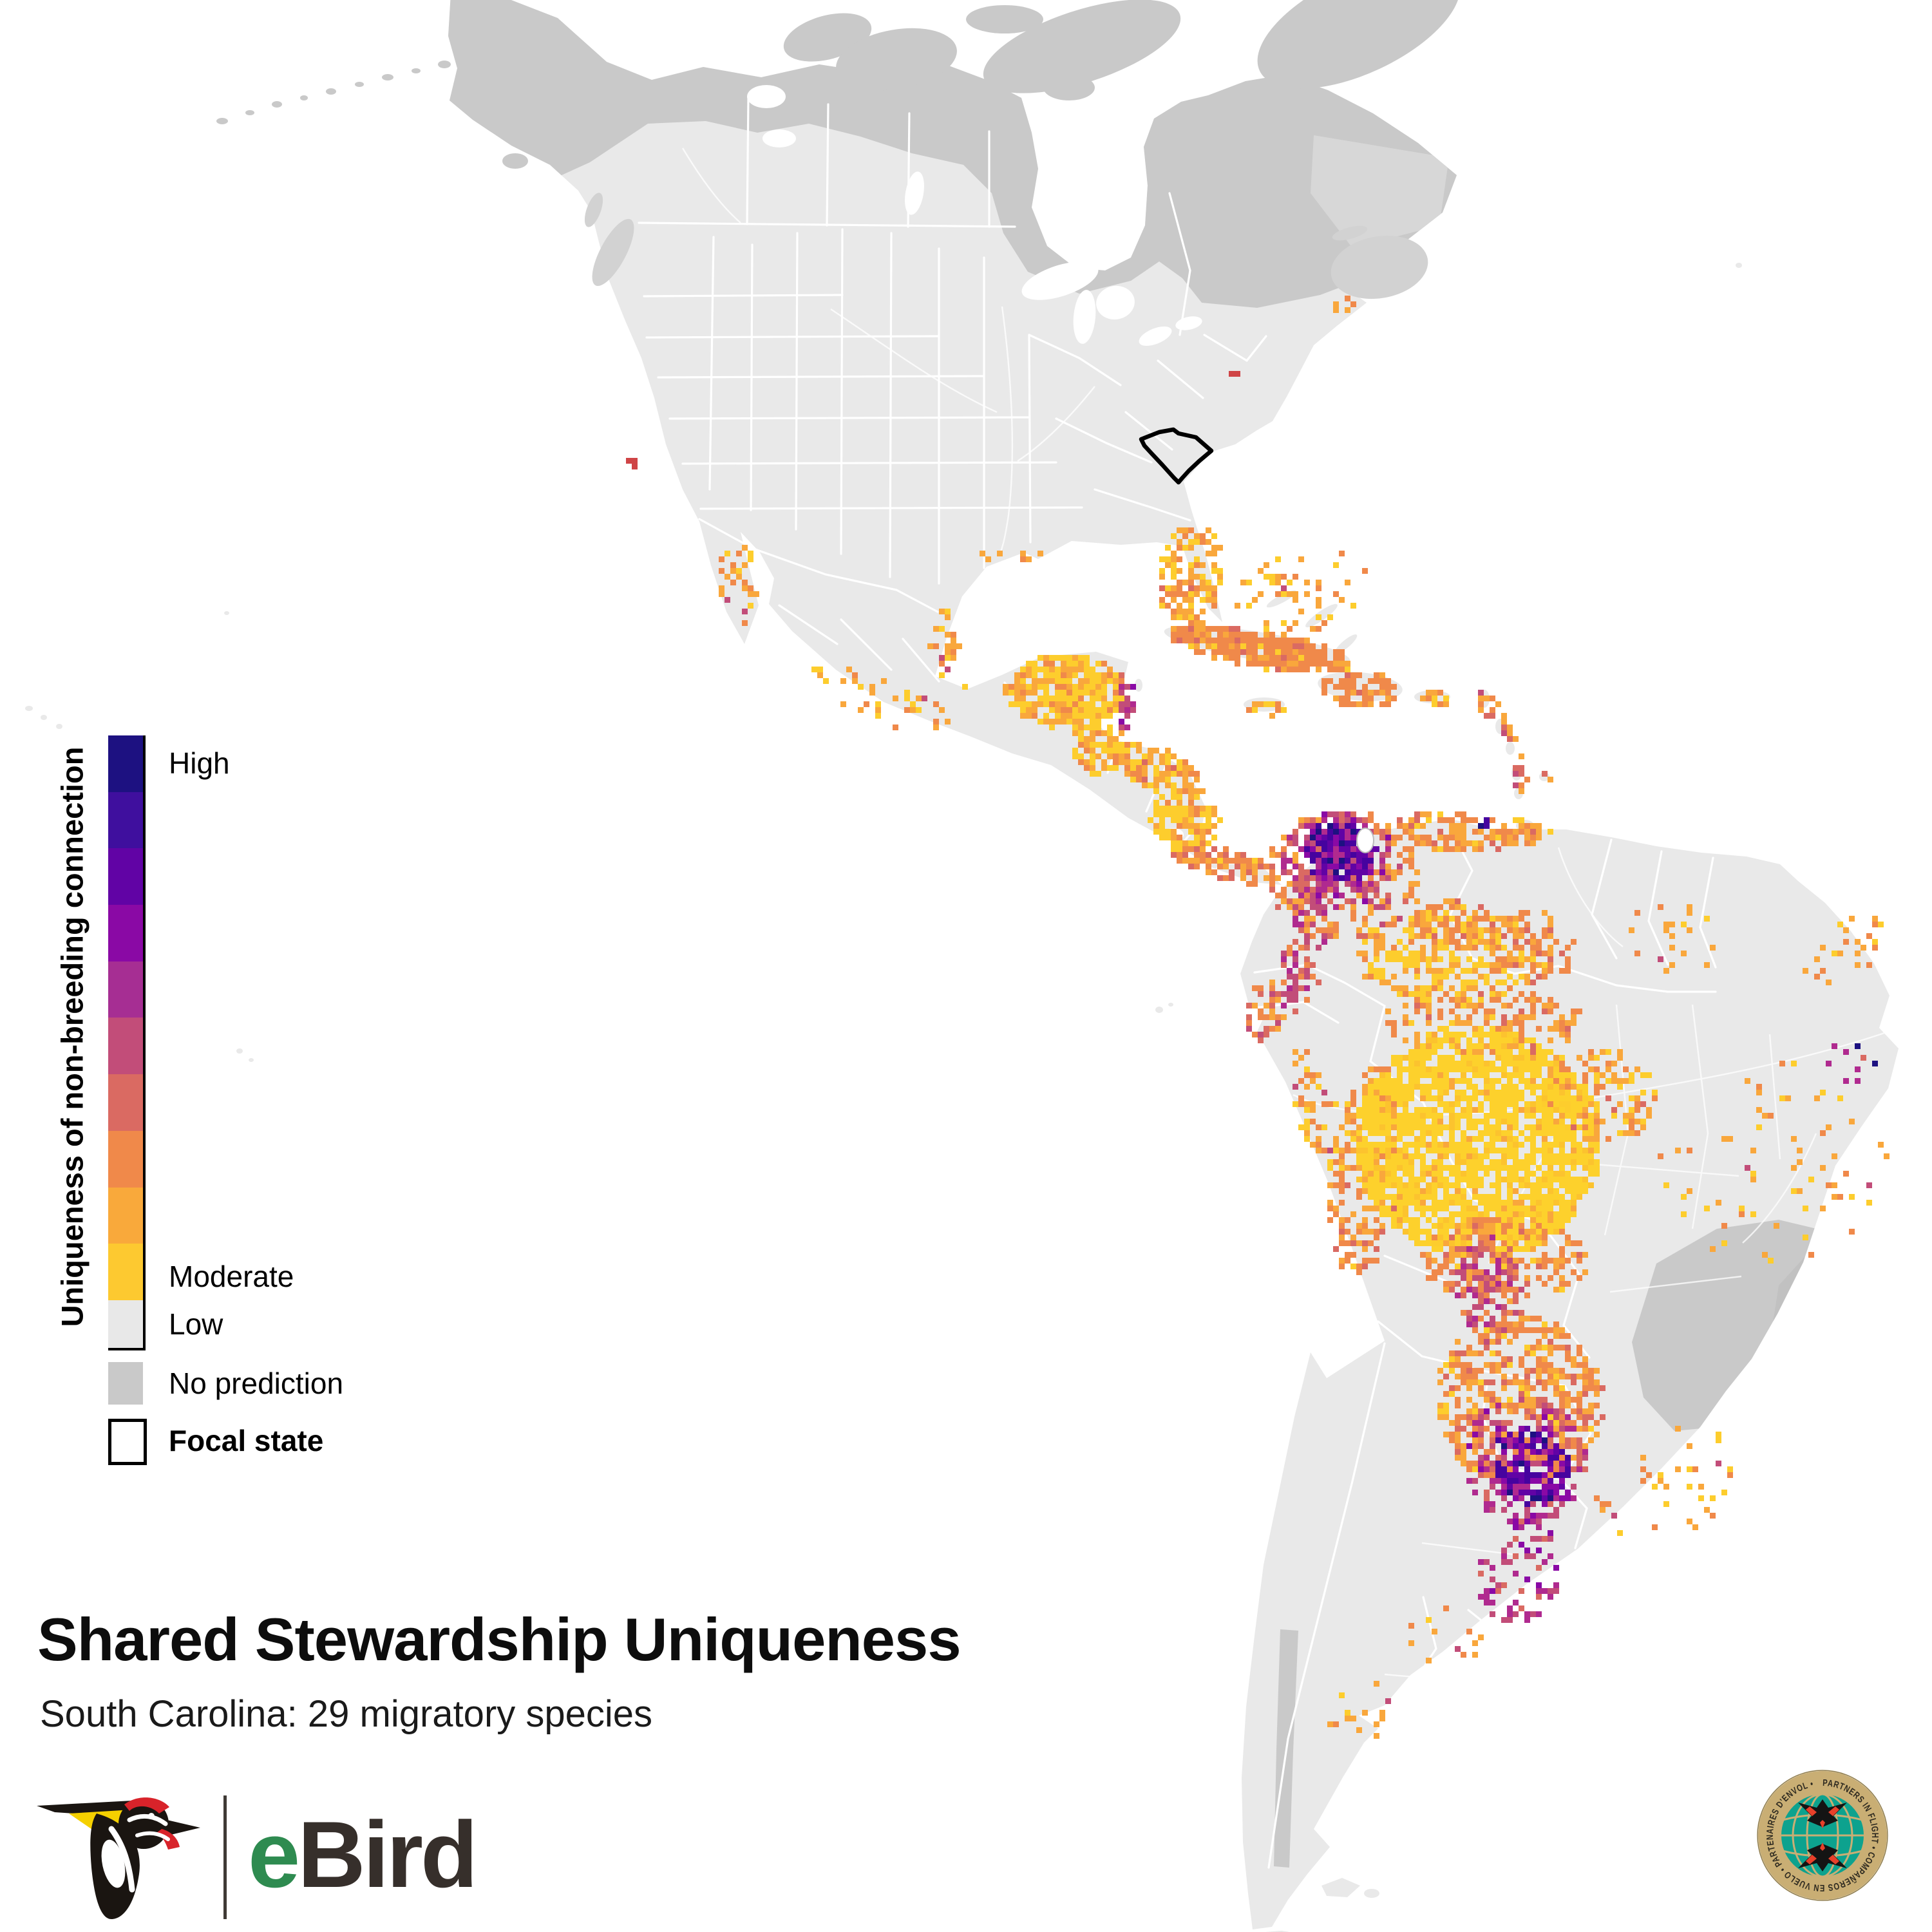 This screenshot has width=1932, height=1932. What do you see at coordinates (232, 1276) in the screenshot?
I see `legend-label-moderate: Moderate` at bounding box center [232, 1276].